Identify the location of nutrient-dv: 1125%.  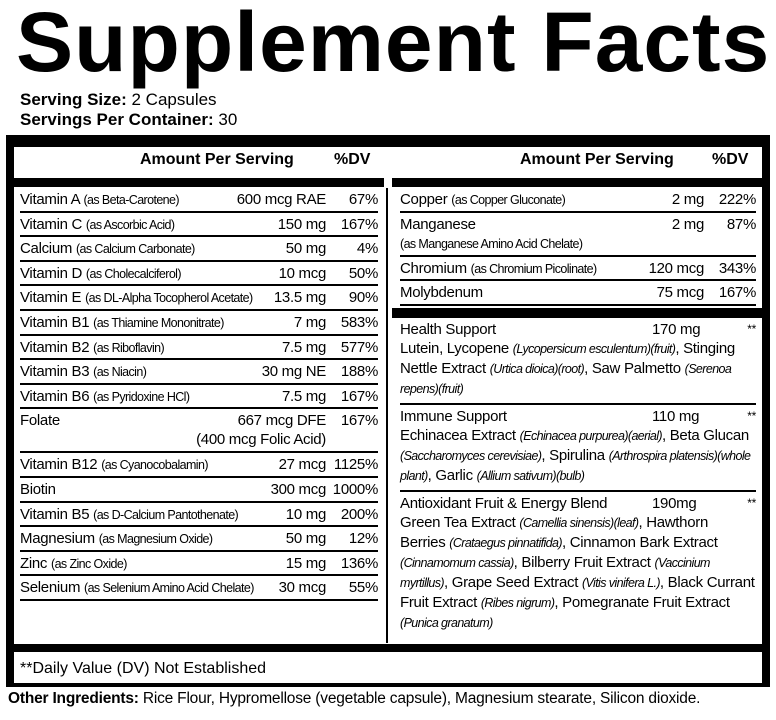
(355, 465).